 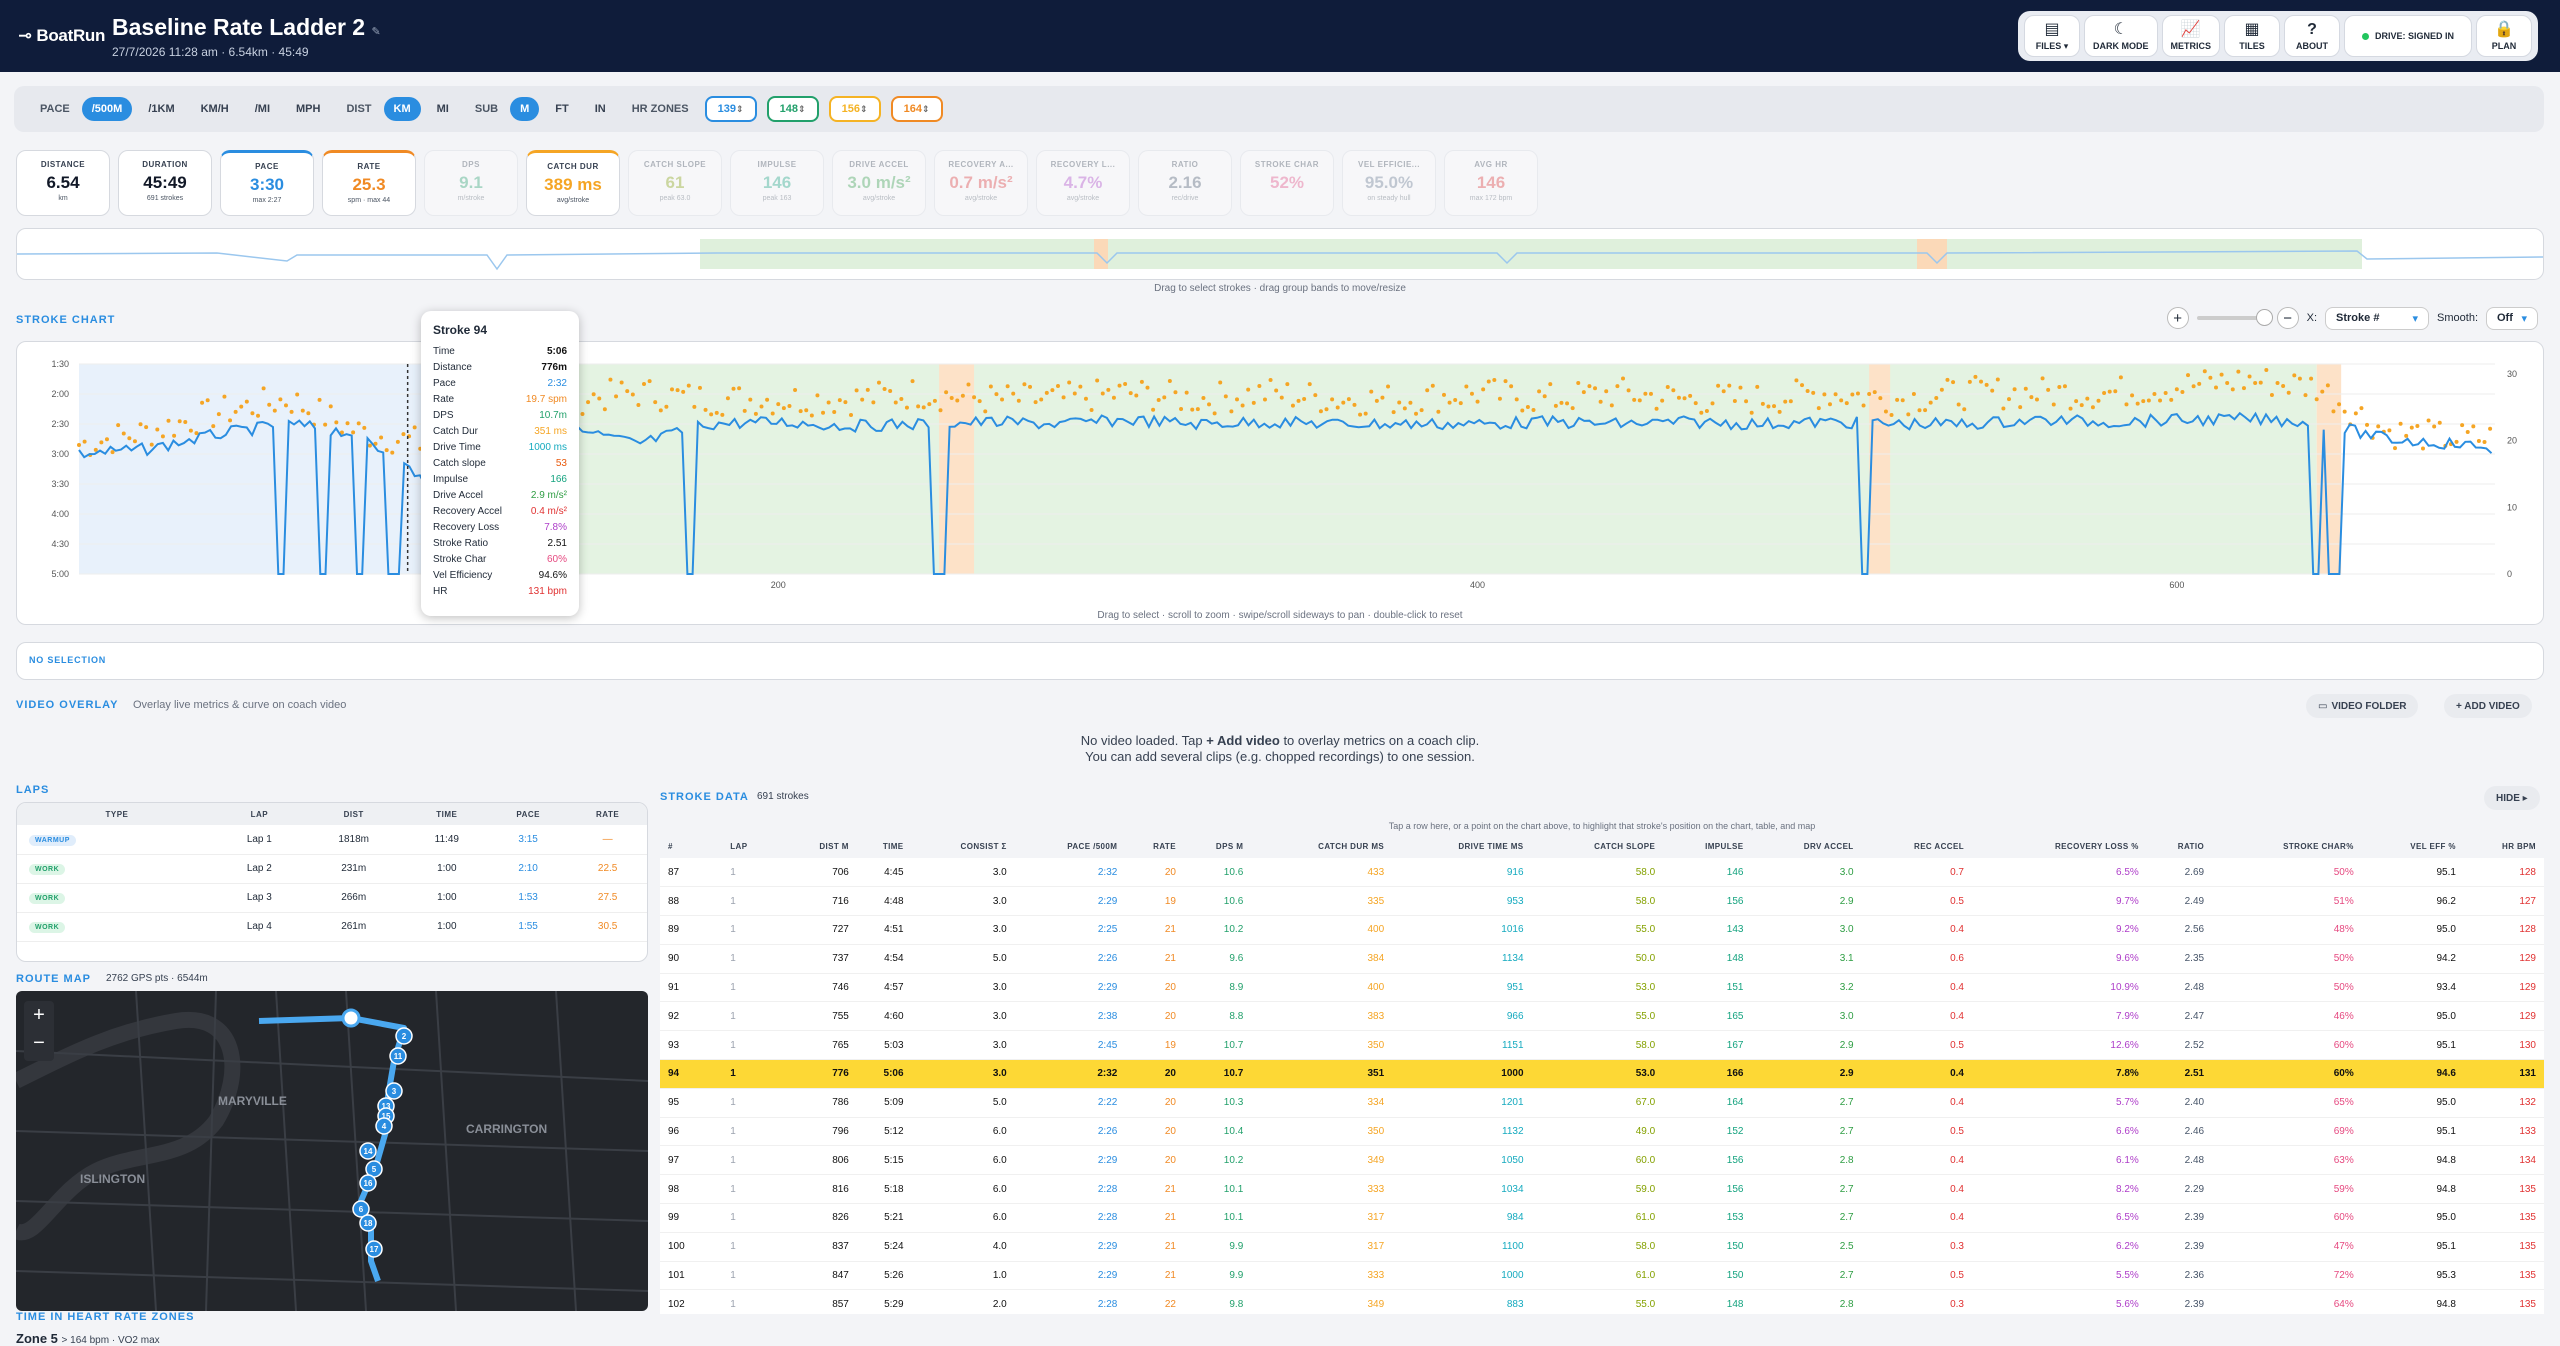 What do you see at coordinates (854, 109) in the screenshot?
I see `hr-zone-input-3: 156 ⇕` at bounding box center [854, 109].